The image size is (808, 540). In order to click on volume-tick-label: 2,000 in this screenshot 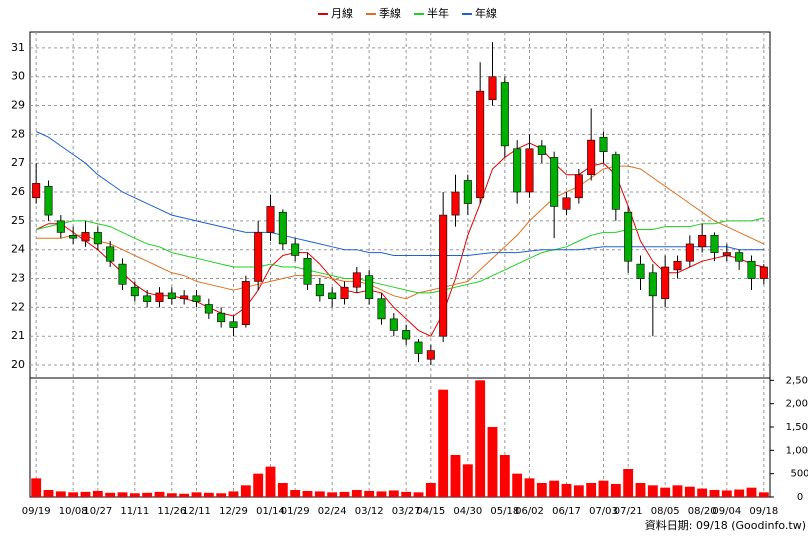, I will do `click(797, 404)`.